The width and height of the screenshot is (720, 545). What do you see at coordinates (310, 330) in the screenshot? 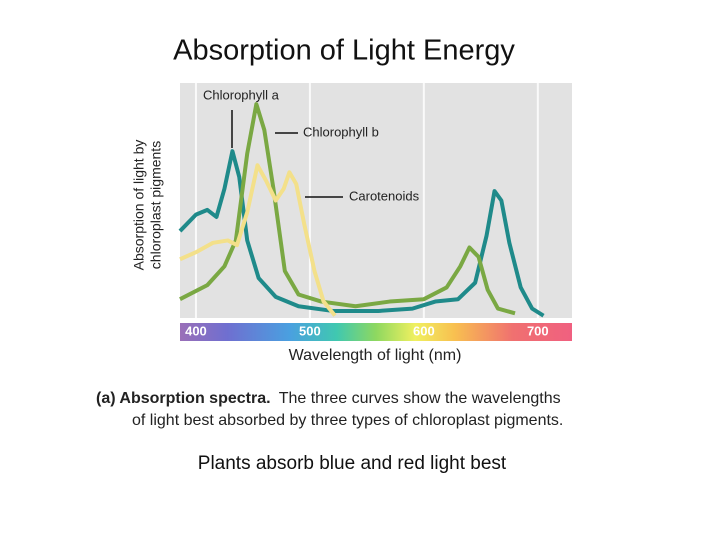
I see `x-tick-label: 500` at bounding box center [310, 330].